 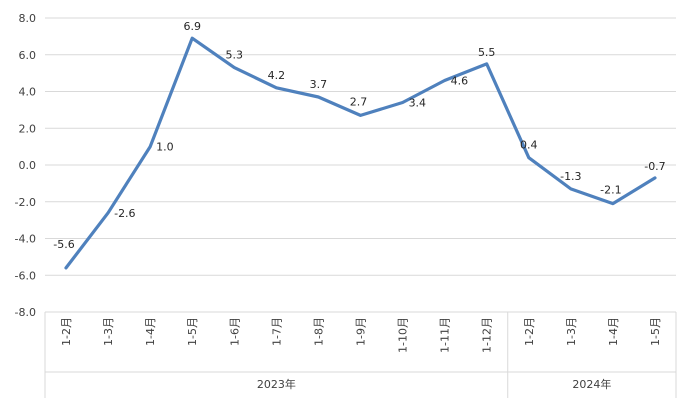 What do you see at coordinates (25, 312) in the screenshot?
I see `y-tick-label: -8.0` at bounding box center [25, 312].